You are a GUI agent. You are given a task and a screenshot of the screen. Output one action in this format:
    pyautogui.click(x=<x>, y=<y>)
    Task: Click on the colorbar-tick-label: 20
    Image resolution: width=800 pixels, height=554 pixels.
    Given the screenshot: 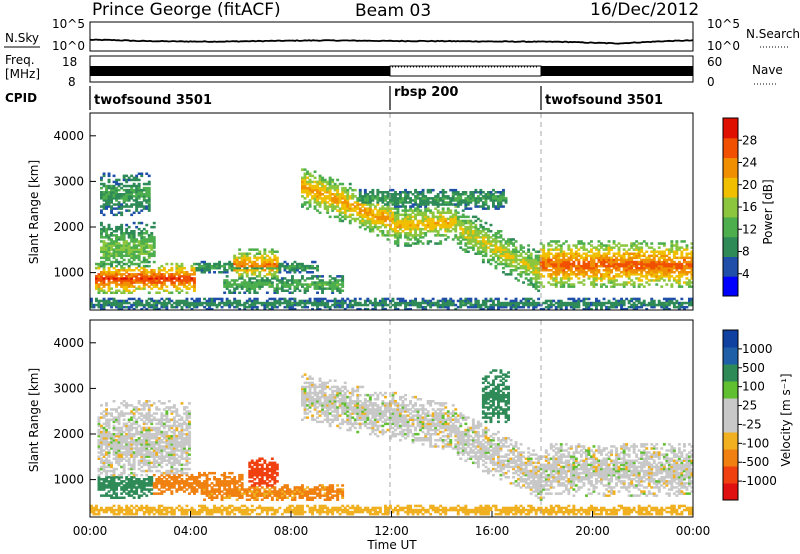 What is the action you would take?
    pyautogui.click(x=749, y=185)
    